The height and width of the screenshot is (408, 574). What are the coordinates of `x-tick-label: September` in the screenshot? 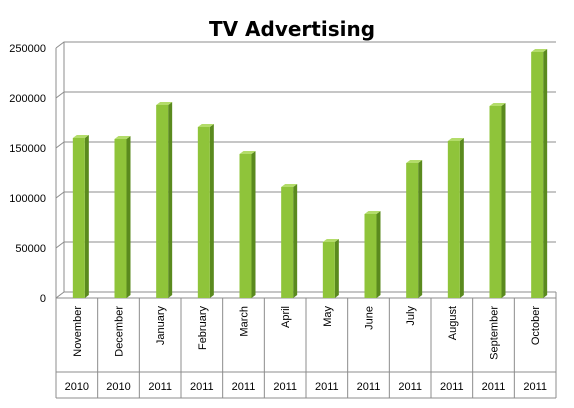 It's located at (495, 333).